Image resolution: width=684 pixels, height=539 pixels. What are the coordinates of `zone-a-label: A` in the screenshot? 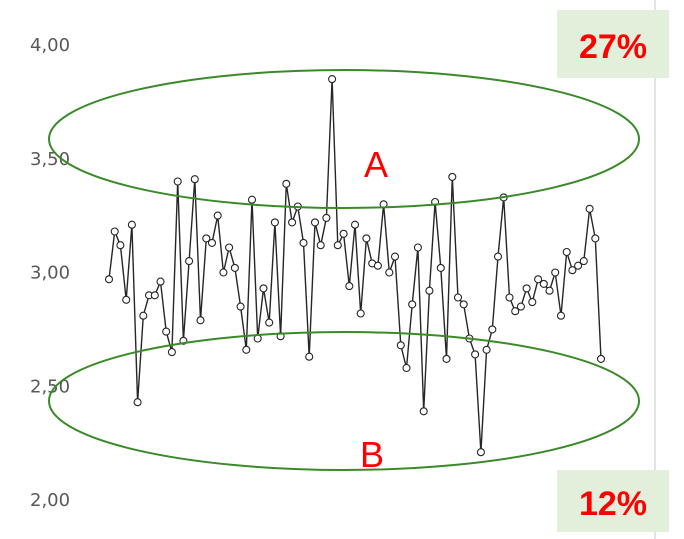 It's located at (376, 164).